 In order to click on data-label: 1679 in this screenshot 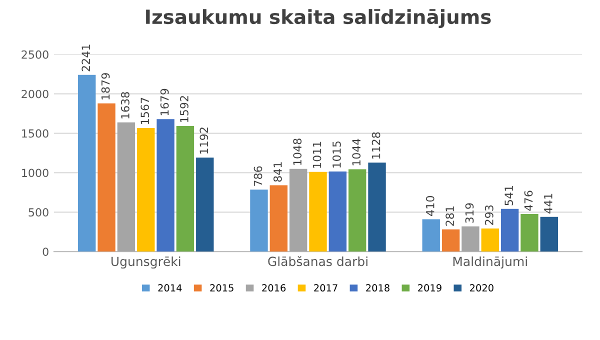, I will do `click(164, 102)`.